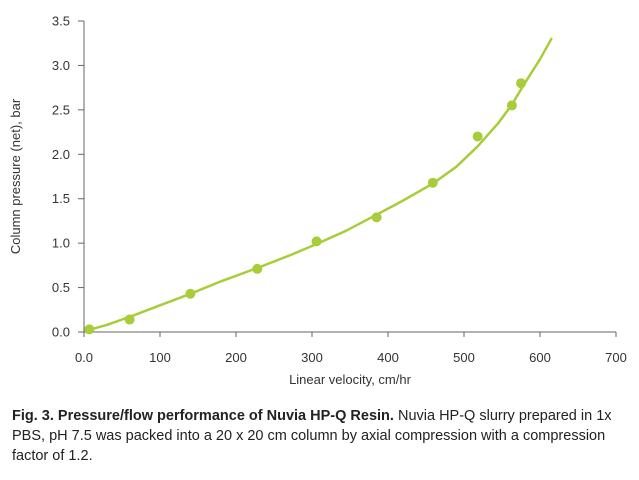  I want to click on y-tick-label: 1.5, so click(61, 198).